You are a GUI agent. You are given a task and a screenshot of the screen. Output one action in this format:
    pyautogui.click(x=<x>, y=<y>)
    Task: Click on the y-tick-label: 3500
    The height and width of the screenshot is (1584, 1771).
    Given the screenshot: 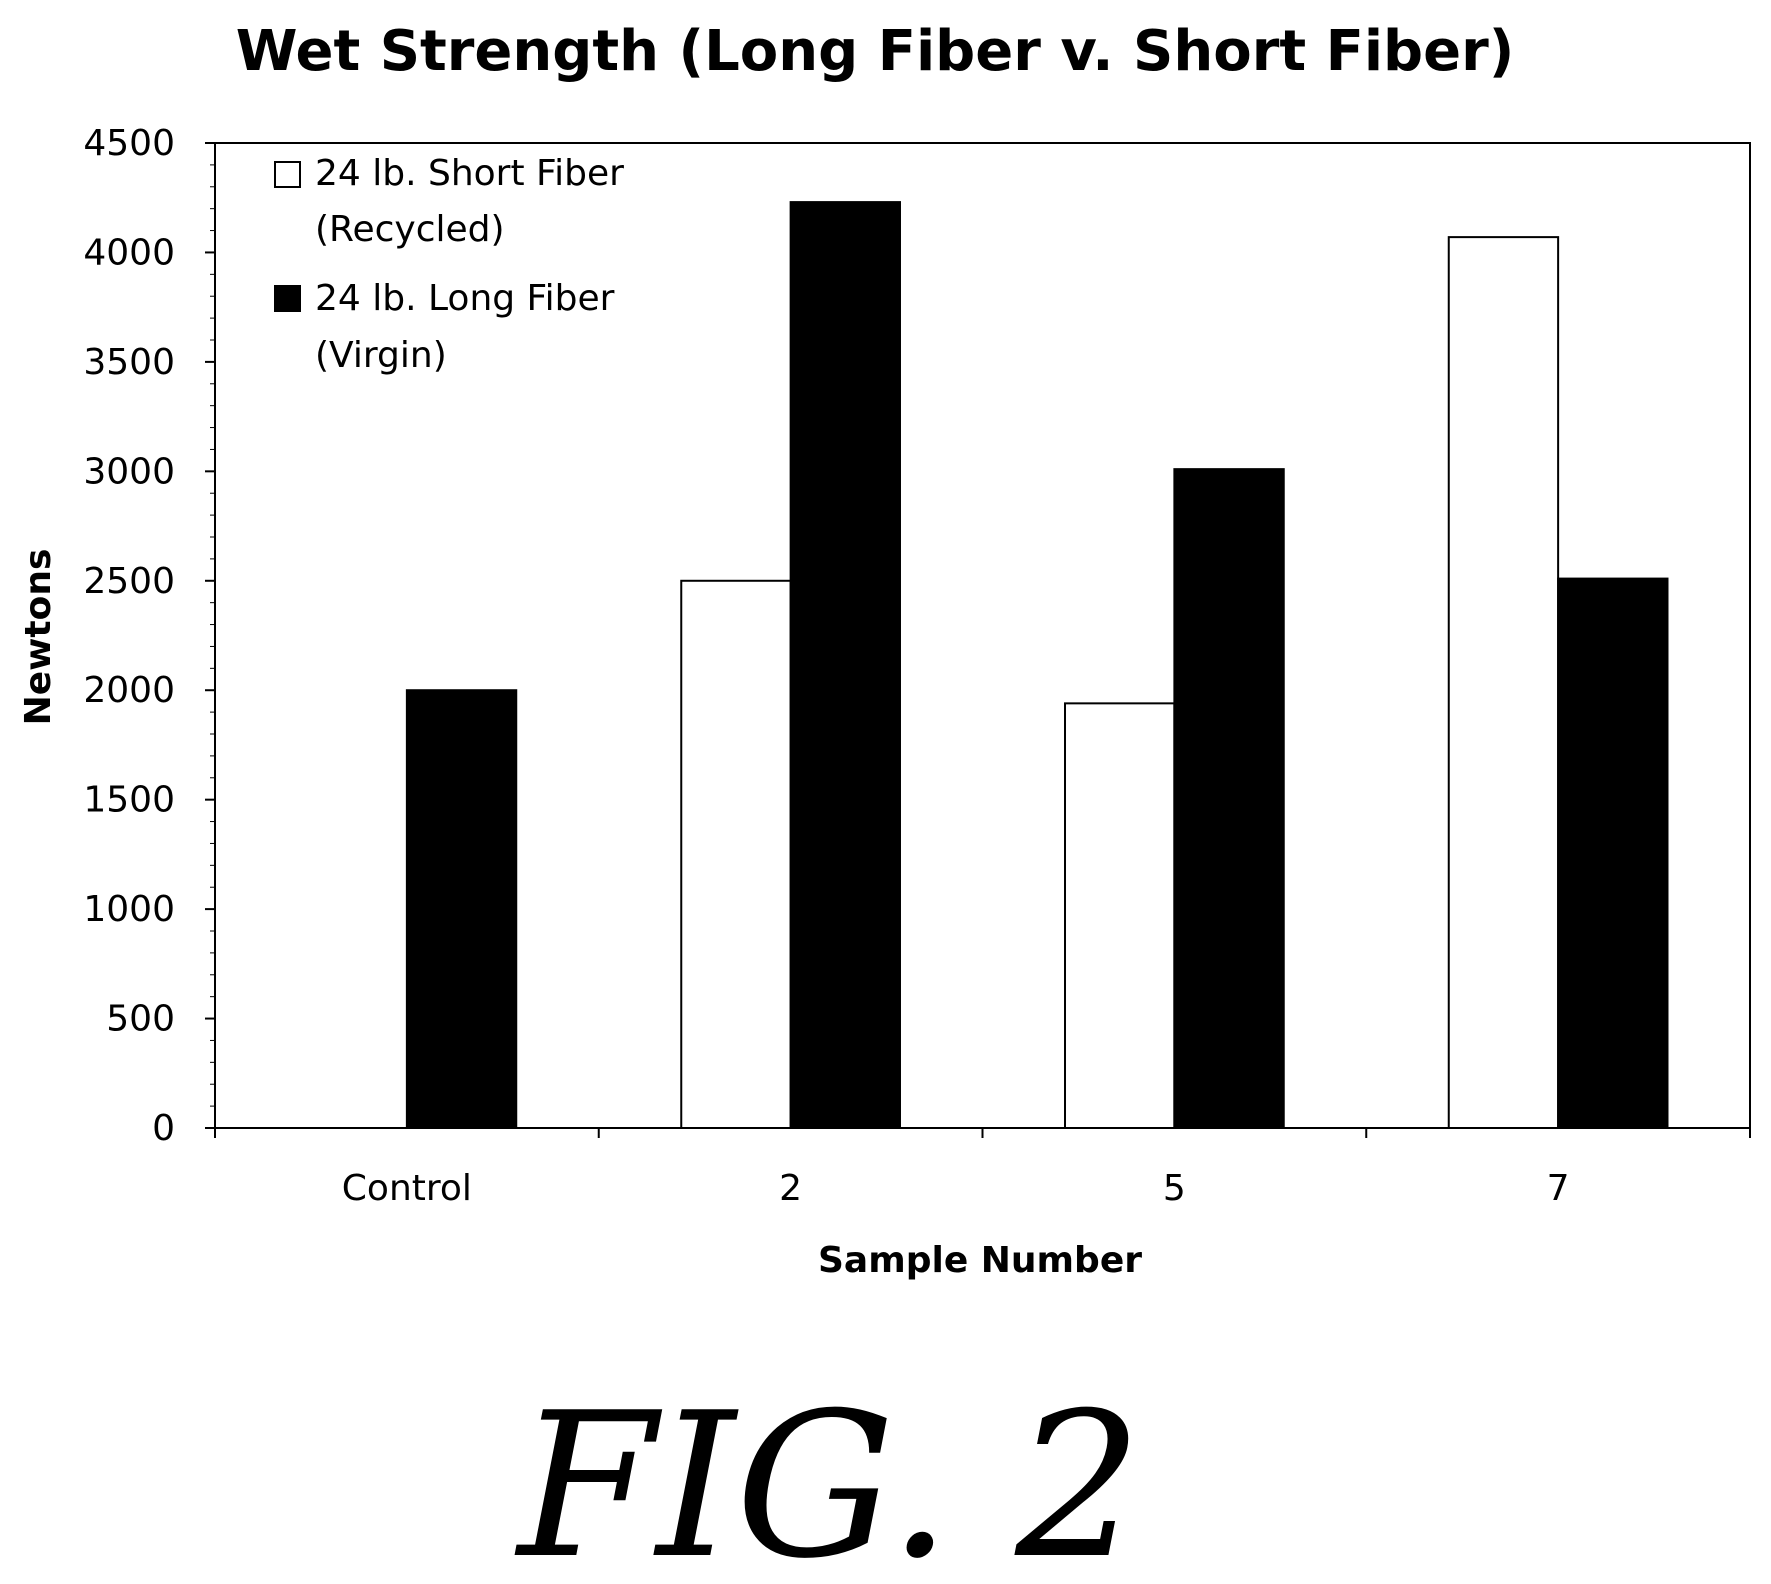 What is the action you would take?
    pyautogui.click(x=129, y=362)
    